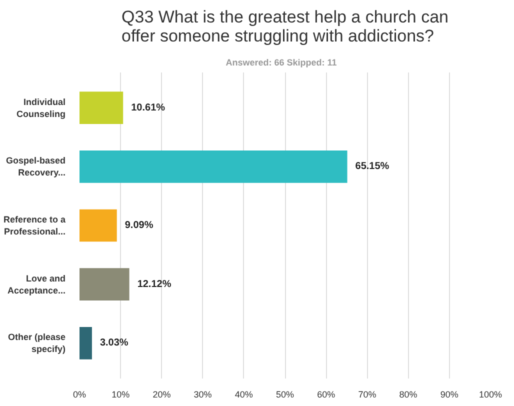 The height and width of the screenshot is (406, 514). Describe the element at coordinates (79, 395) in the screenshot. I see `x-tick-label: 0%` at that location.